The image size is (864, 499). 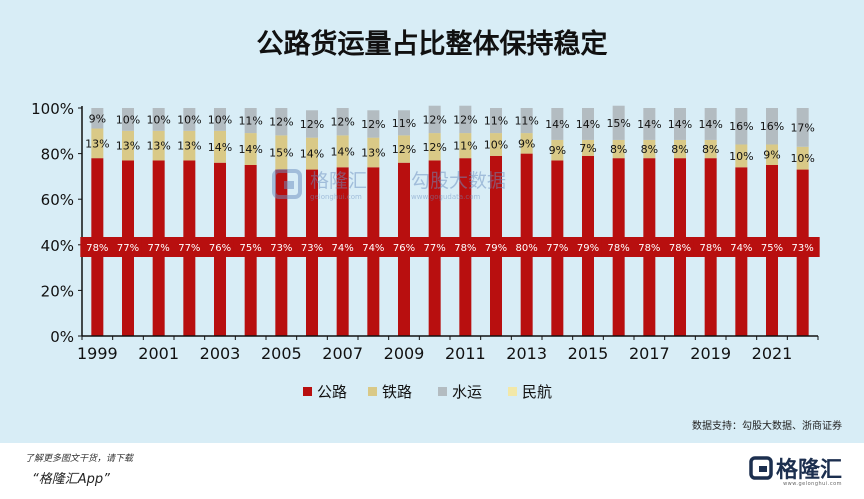 What do you see at coordinates (373, 248) in the screenshot?
I see `road-label-2008: 74%` at bounding box center [373, 248].